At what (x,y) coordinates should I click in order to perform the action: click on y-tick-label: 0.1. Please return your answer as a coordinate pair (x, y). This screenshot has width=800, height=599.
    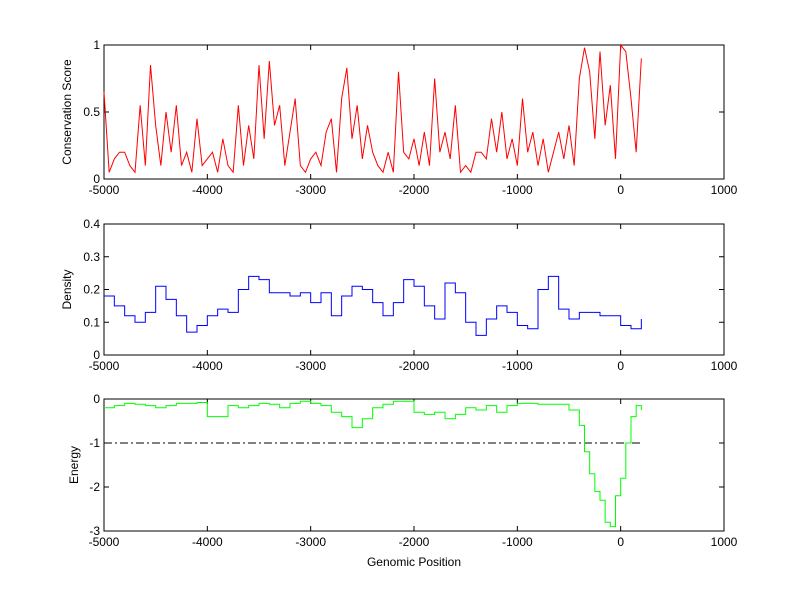
    Looking at the image, I should click on (91, 322).